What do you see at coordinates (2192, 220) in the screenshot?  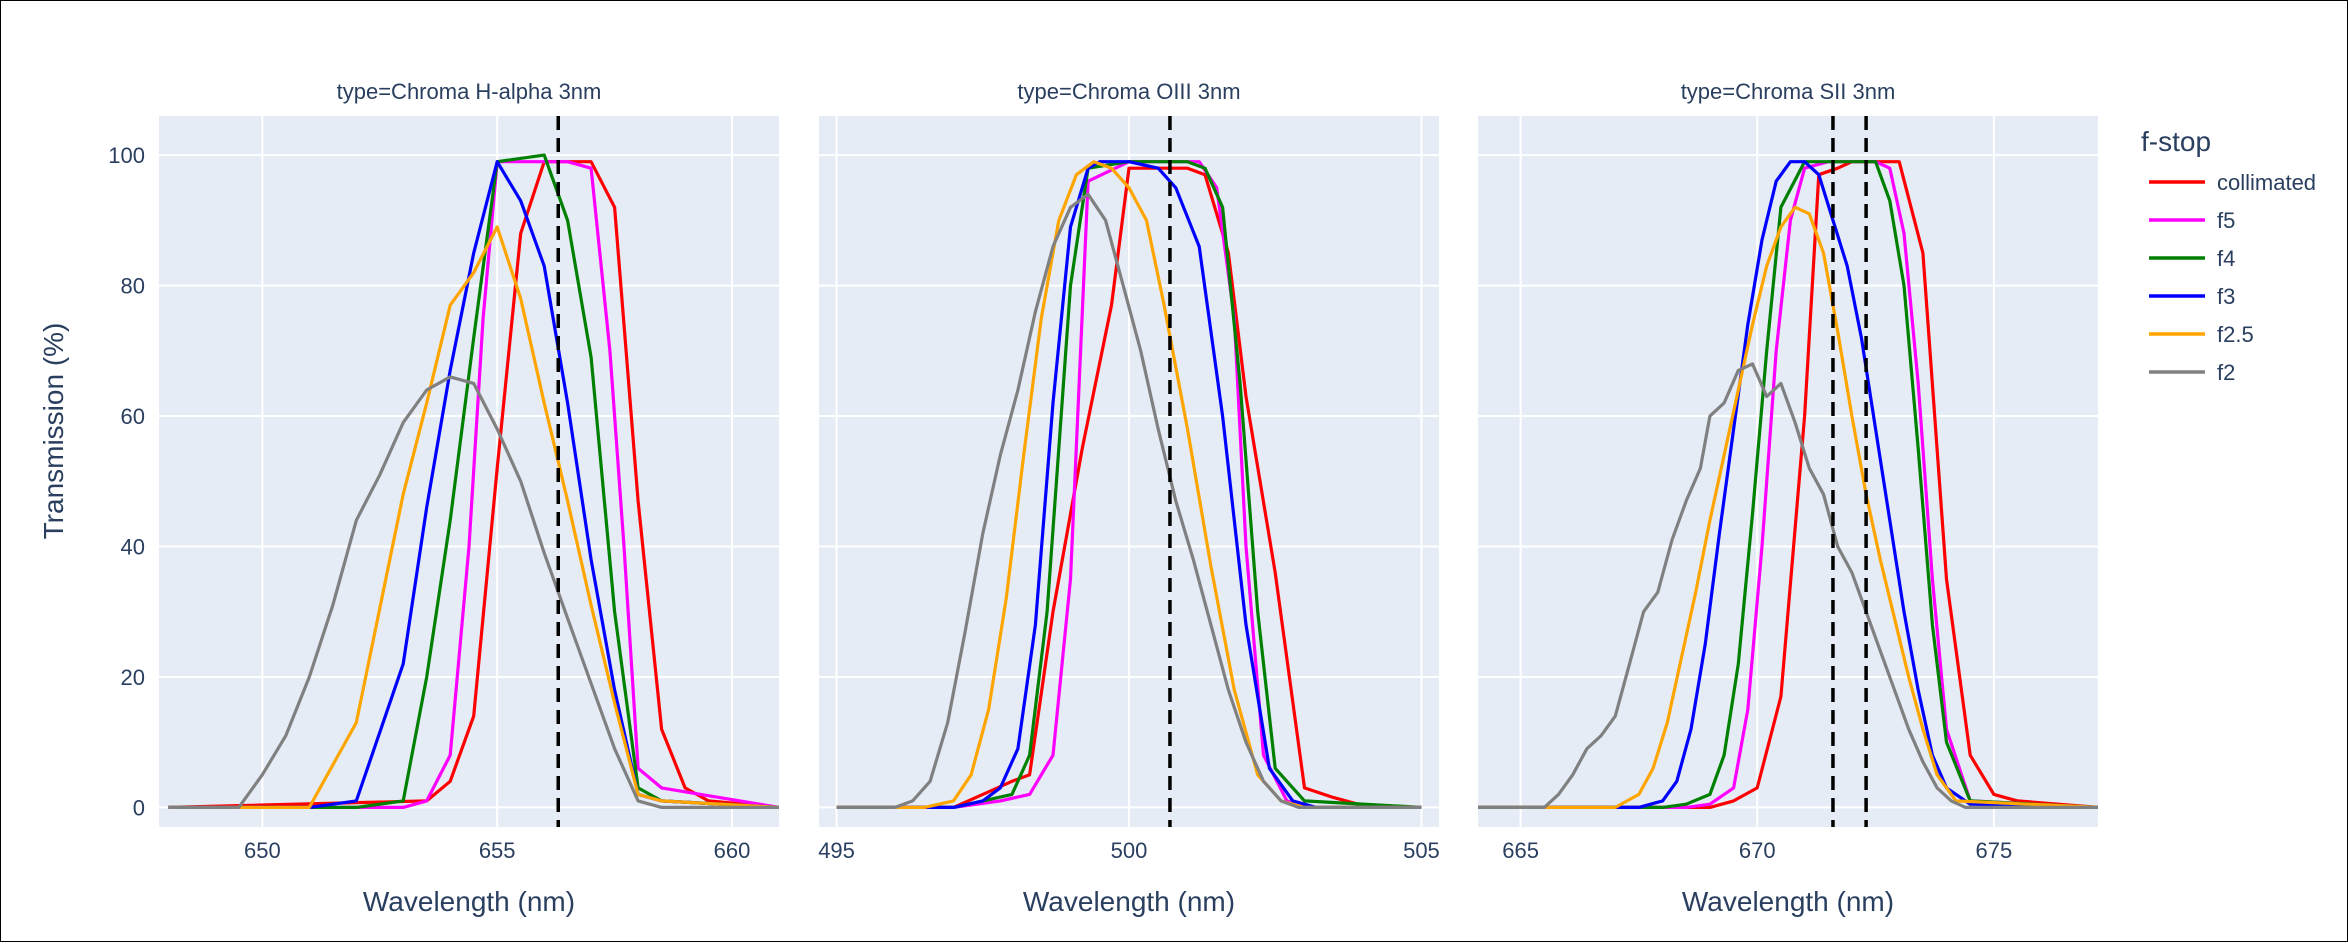 I see `legend-item: f5` at bounding box center [2192, 220].